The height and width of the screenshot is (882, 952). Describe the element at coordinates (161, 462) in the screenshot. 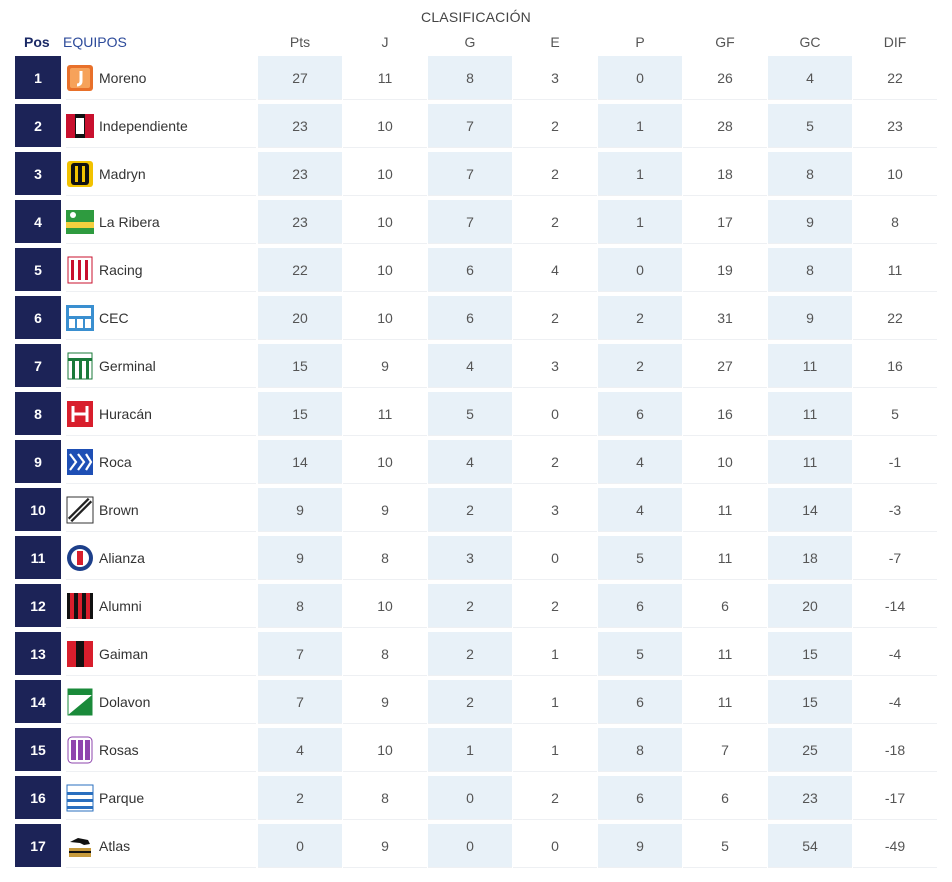

I see `team-cell: Roca` at that location.